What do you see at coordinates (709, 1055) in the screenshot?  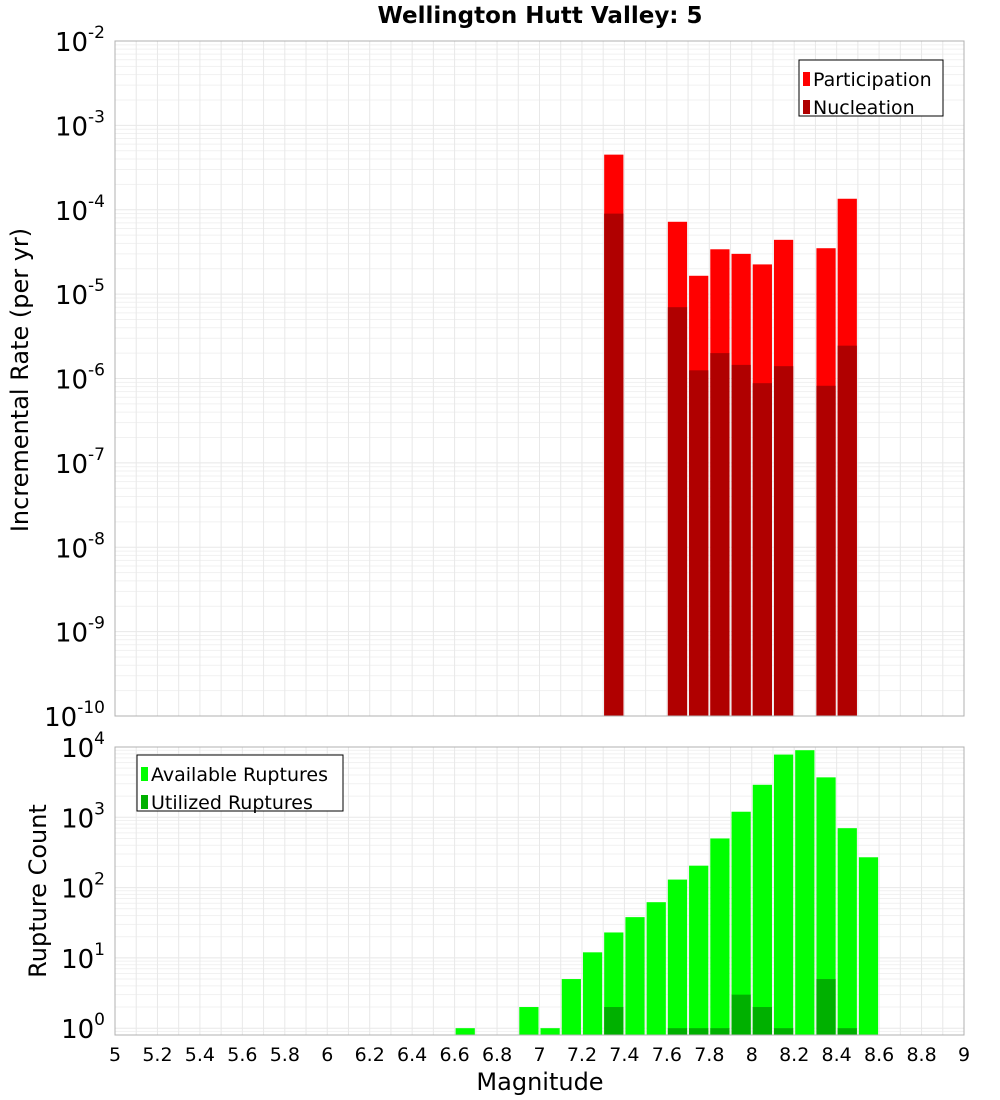 I see `x-tick-label: 7.8` at bounding box center [709, 1055].